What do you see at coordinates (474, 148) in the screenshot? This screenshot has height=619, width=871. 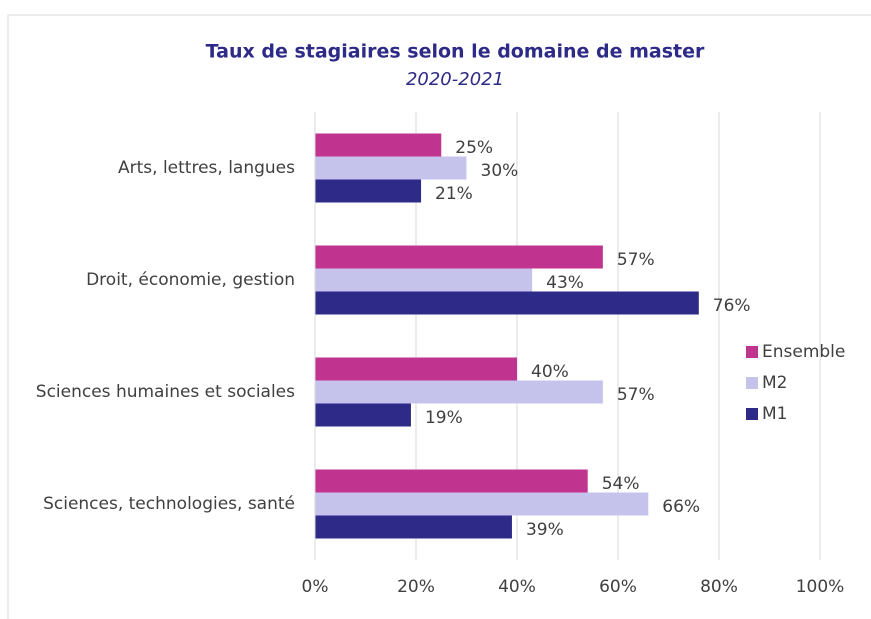 I see `value-label: 25%` at bounding box center [474, 148].